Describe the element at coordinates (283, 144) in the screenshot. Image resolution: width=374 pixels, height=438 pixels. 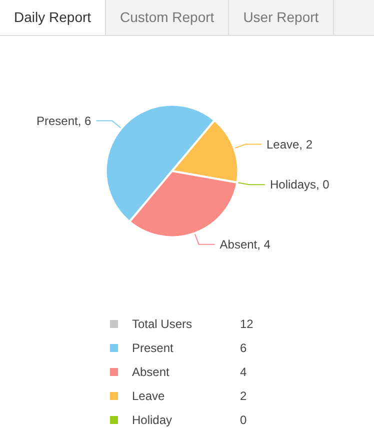
I see `slice-label: Leave` at that location.